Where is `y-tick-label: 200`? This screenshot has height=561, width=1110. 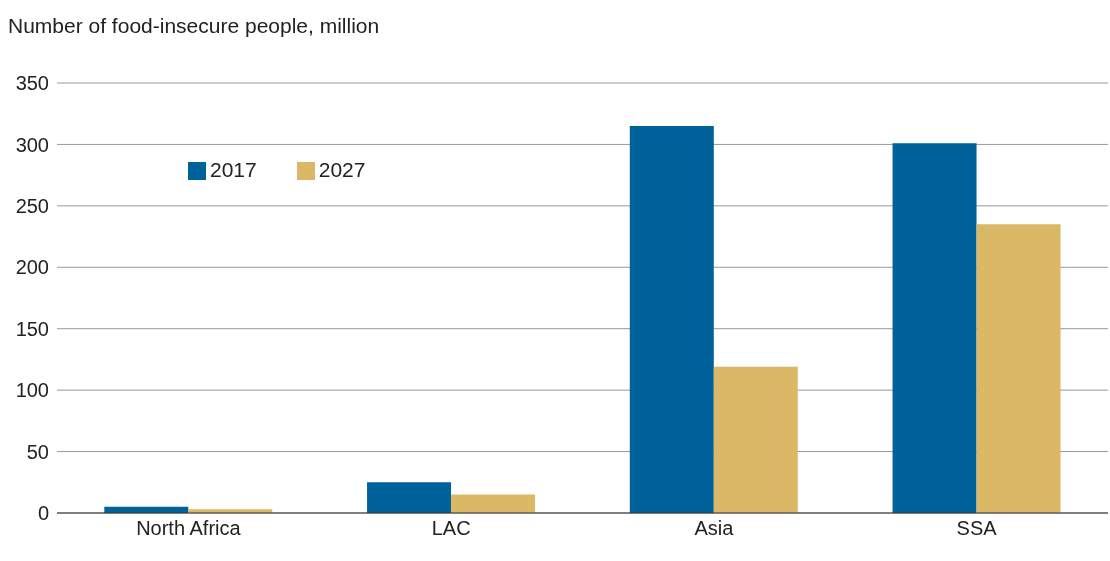 y-tick-label: 200 is located at coordinates (32, 267).